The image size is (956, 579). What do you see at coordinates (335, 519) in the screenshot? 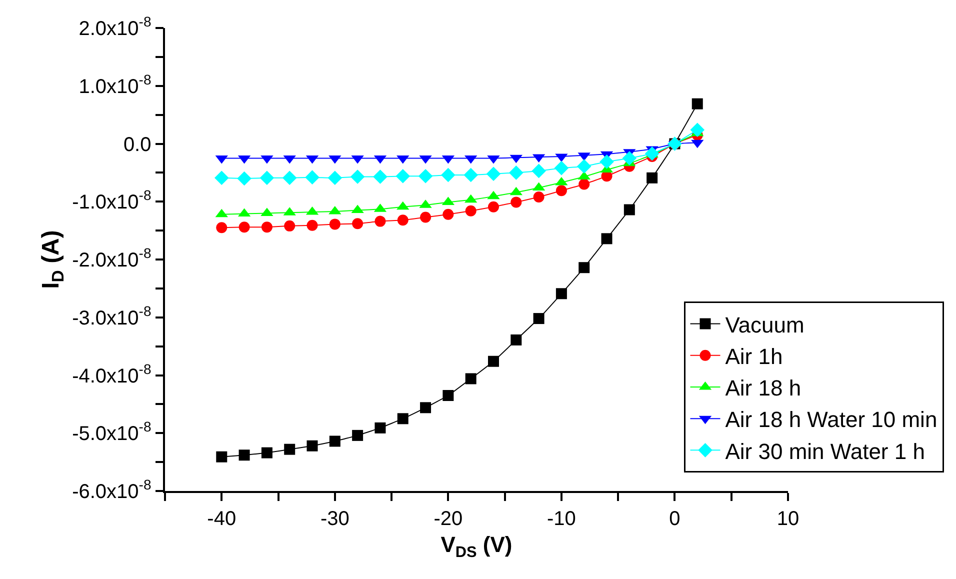
I see `x-tick-label: -30` at bounding box center [335, 519].